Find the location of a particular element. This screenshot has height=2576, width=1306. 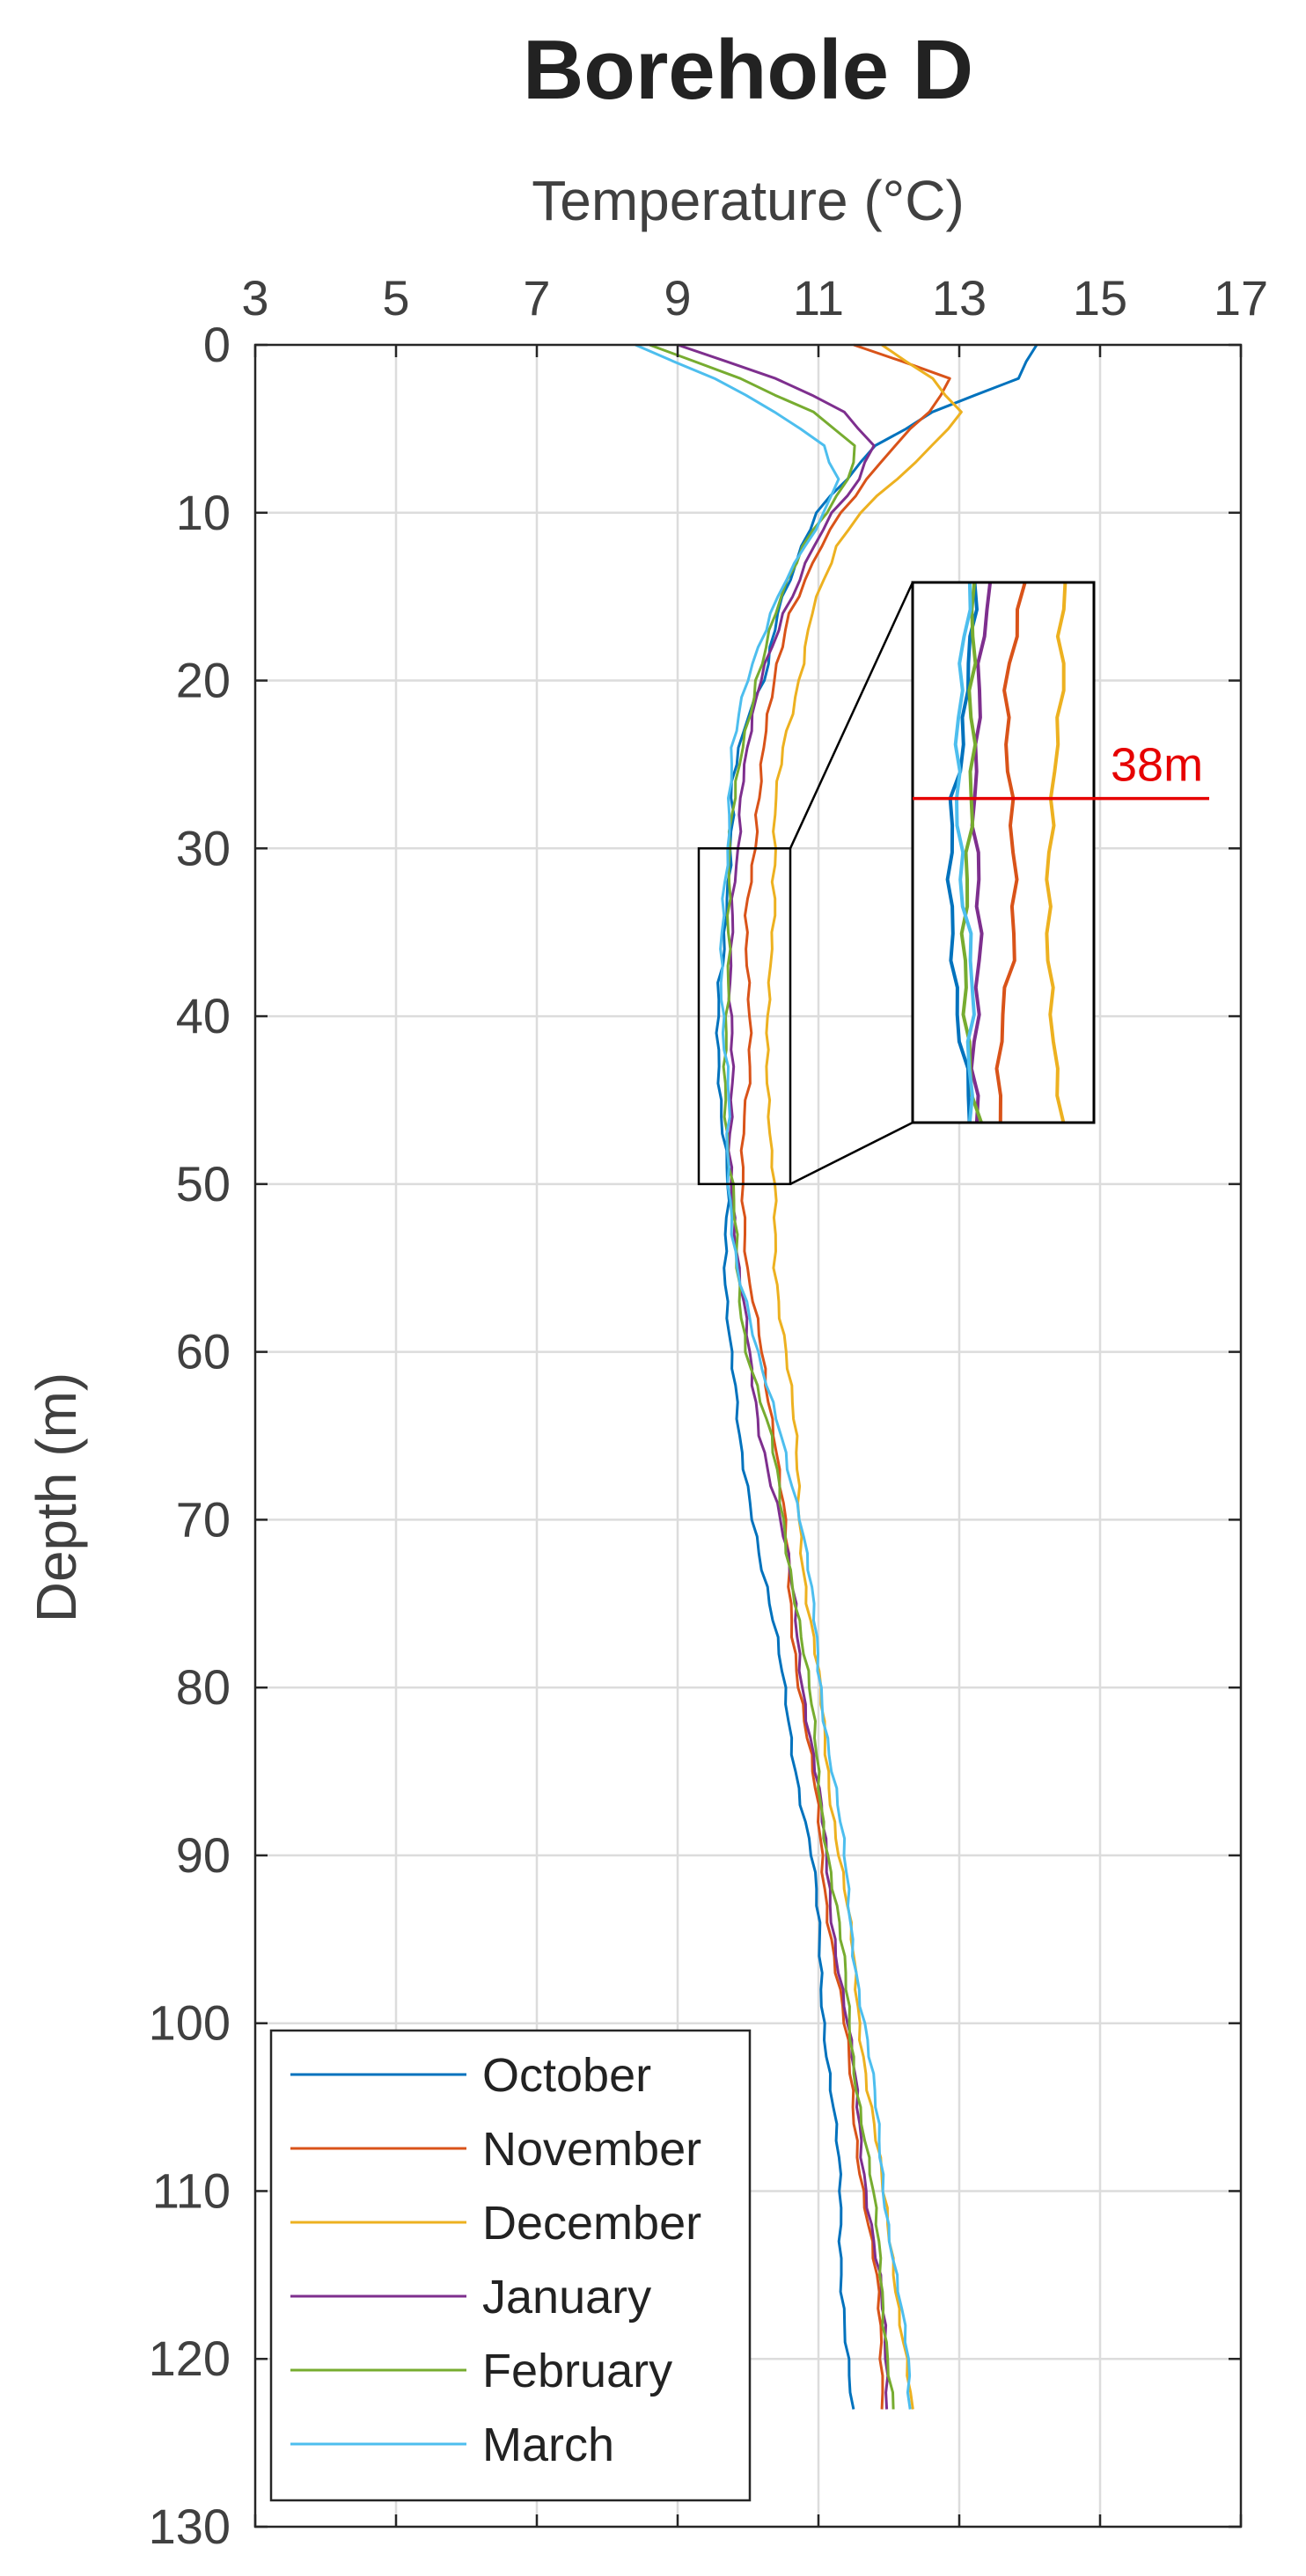

depth-marker-label: 38m is located at coordinates (1157, 765).